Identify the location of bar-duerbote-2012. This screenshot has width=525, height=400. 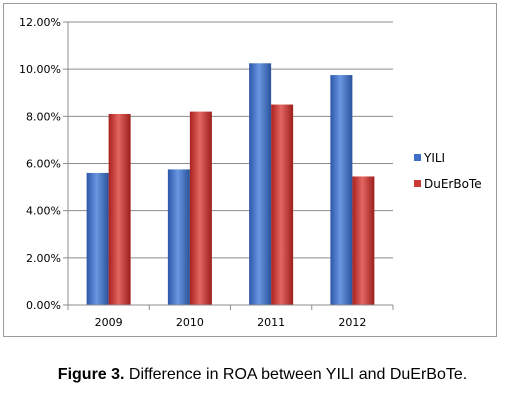
(363, 240).